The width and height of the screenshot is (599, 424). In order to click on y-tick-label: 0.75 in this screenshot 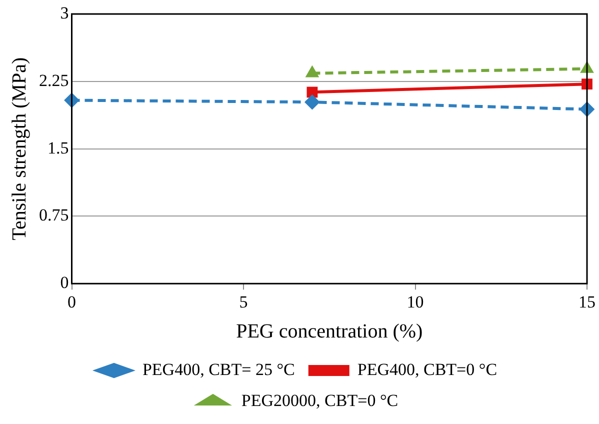, I will do `click(54, 215)`.